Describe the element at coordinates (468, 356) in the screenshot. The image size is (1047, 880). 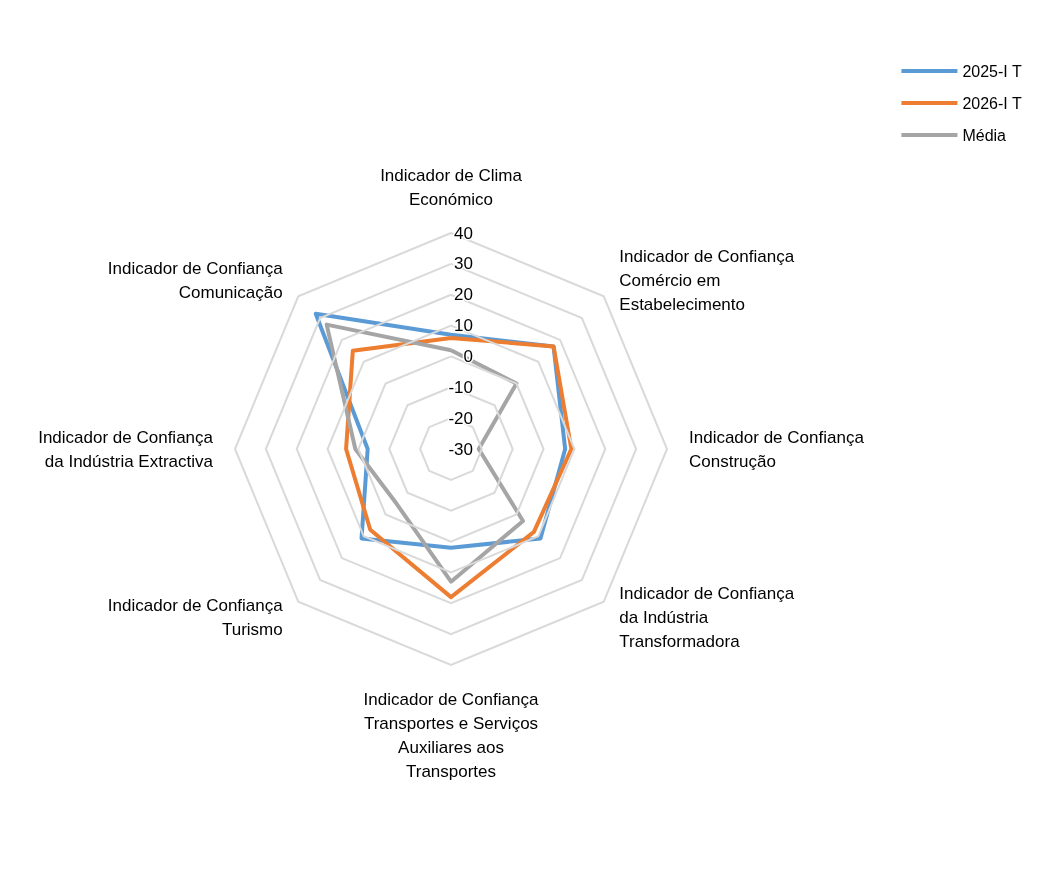
I see `y-tick-label: 0` at that location.